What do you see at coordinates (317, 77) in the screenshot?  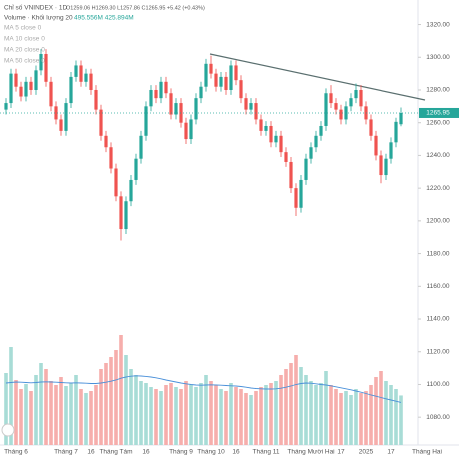 I see `trend-line` at bounding box center [317, 77].